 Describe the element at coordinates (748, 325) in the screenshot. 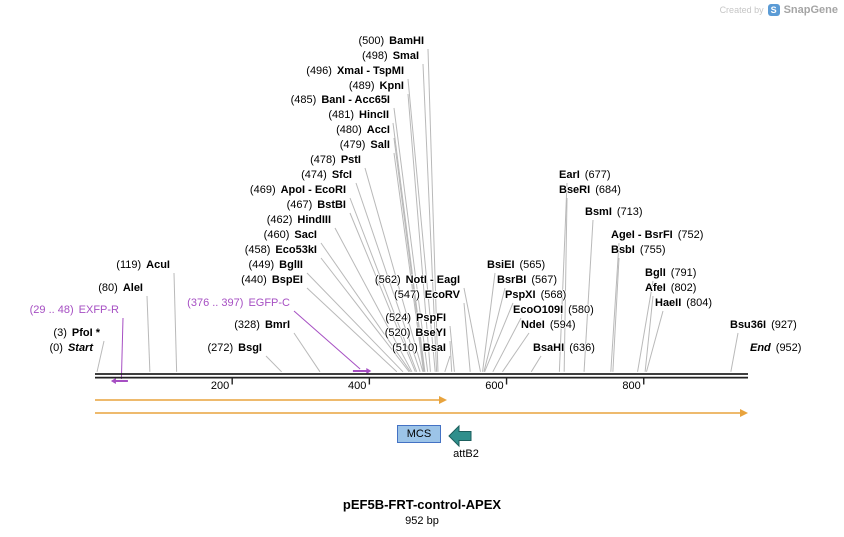

I see `site-name: Bsu36I` at that location.